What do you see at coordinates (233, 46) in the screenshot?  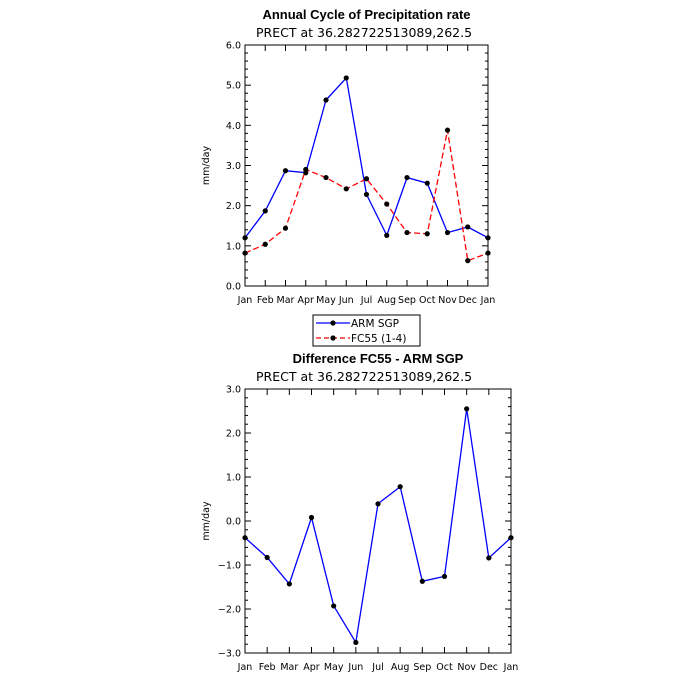 I see `y-tick-label: 6.0` at bounding box center [233, 46].